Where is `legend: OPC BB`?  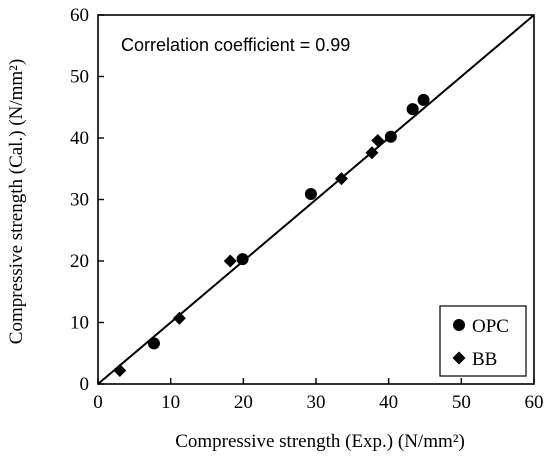 legend: OPC BB is located at coordinates (483, 341).